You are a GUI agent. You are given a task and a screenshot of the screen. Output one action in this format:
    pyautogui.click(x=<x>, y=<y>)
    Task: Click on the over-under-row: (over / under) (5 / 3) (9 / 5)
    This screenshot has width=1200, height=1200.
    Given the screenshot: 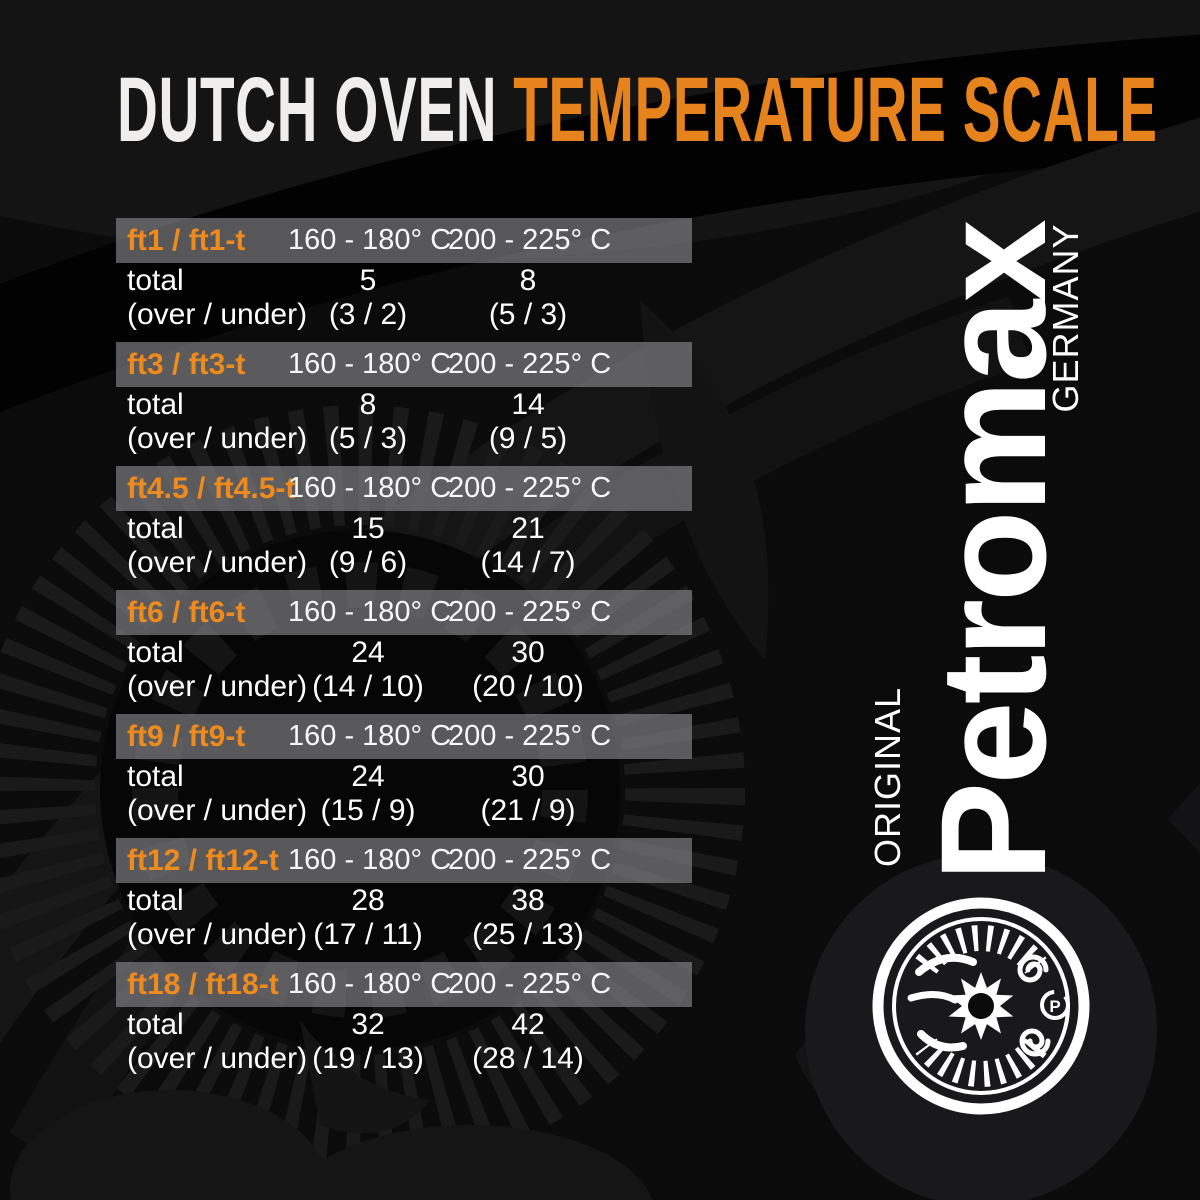 What is the action you would take?
    pyautogui.click(x=404, y=438)
    